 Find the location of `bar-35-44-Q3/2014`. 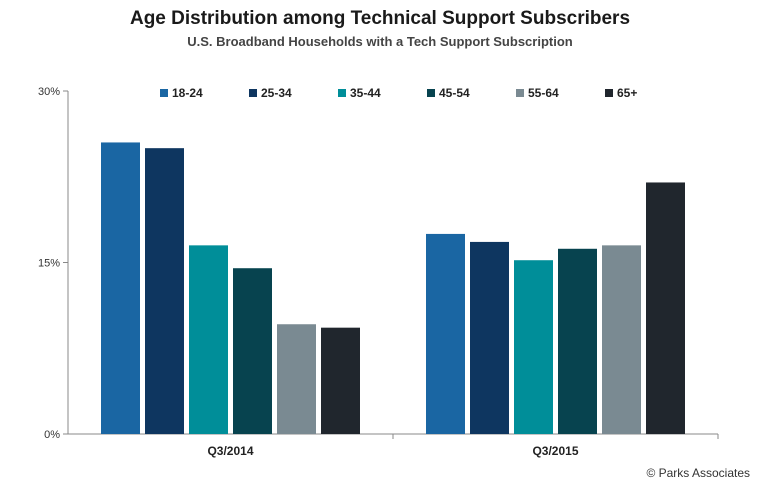

bar-35-44-Q3/2014 is located at coordinates (208, 339).